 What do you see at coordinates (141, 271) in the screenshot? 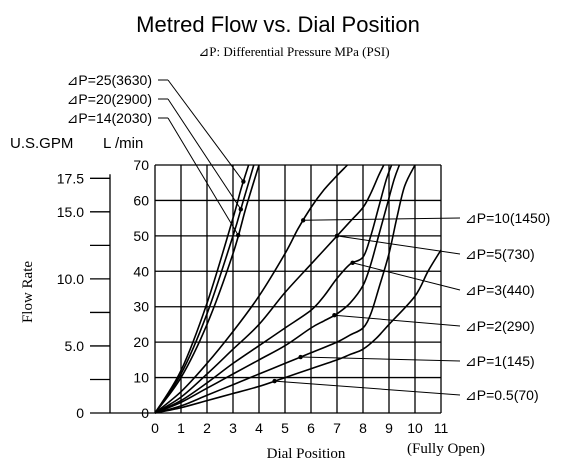
I see `y-tick-label-lpm: 40` at bounding box center [141, 271].